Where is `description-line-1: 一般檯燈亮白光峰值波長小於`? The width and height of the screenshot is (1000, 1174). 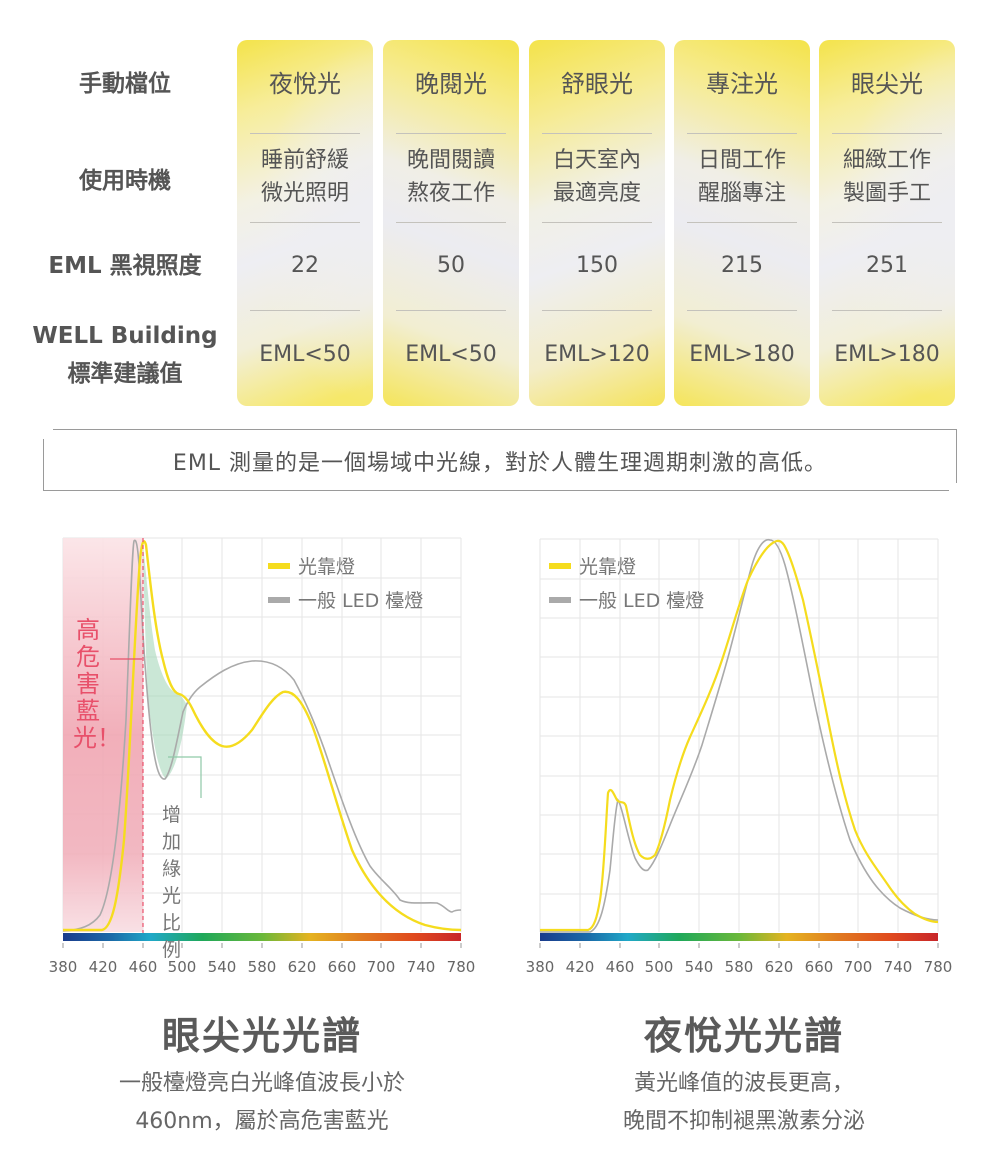
description-line-1: 一般檯燈亮白光峰值波長小於 is located at coordinates (261, 1083).